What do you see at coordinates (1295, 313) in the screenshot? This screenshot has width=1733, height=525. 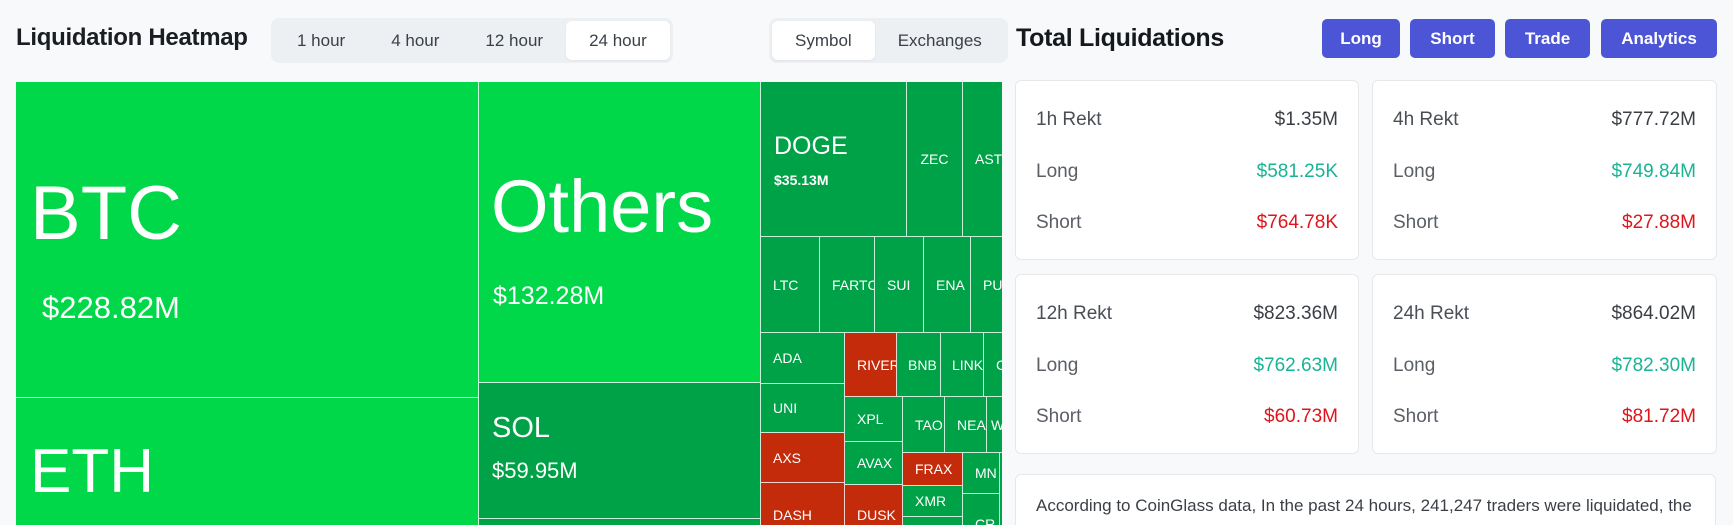 I see `card-total: $823.36M` at bounding box center [1295, 313].